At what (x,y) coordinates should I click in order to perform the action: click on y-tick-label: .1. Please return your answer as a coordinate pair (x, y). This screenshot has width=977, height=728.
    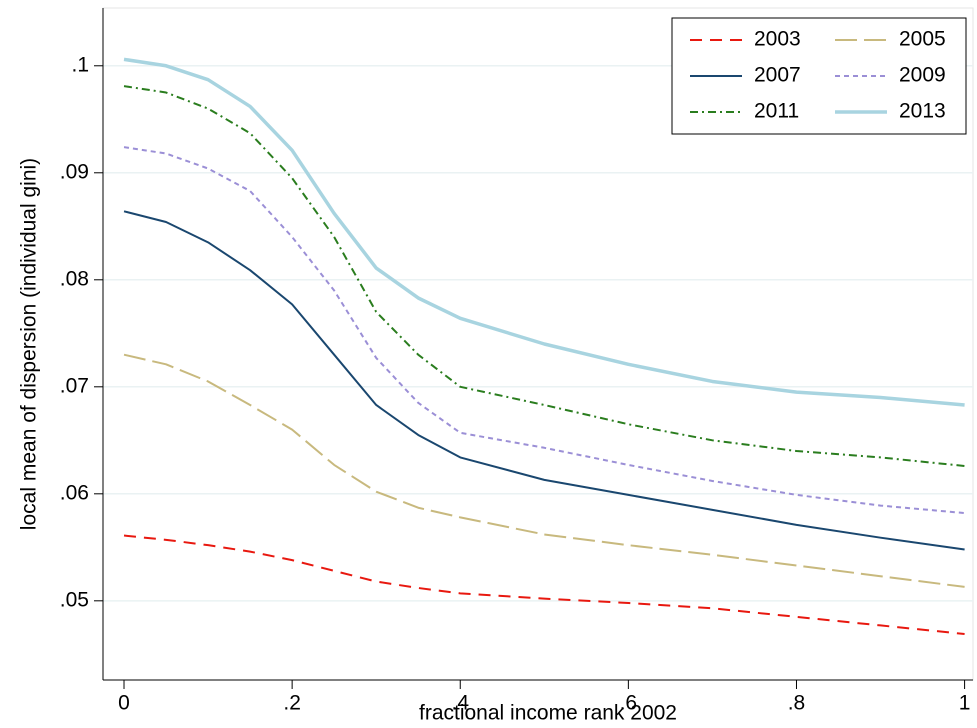
    Looking at the image, I should click on (80, 64).